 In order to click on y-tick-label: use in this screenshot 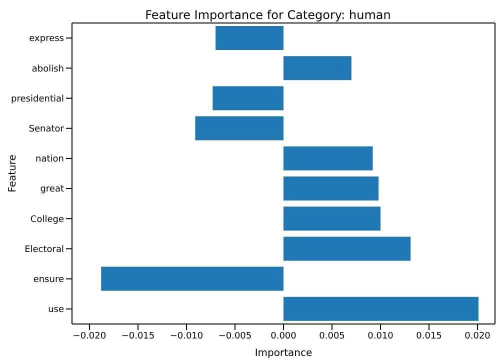, I will do `click(56, 310)`.